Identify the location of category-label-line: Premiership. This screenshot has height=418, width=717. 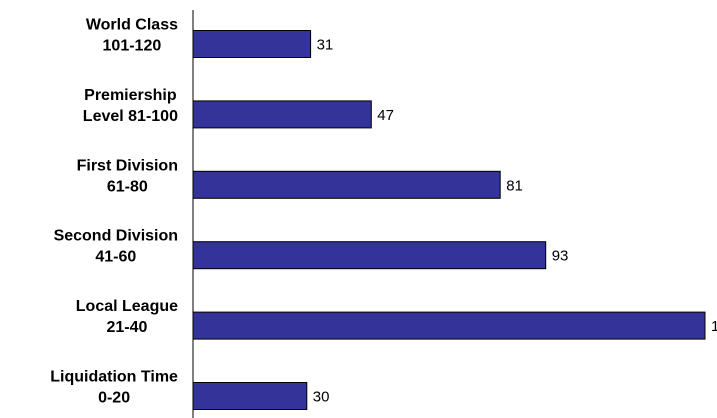
(130, 95).